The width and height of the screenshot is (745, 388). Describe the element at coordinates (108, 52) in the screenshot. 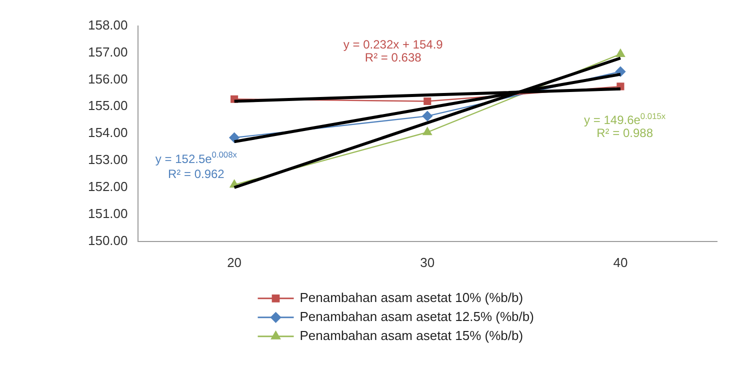

I see `y-tick-label: 157.00` at that location.